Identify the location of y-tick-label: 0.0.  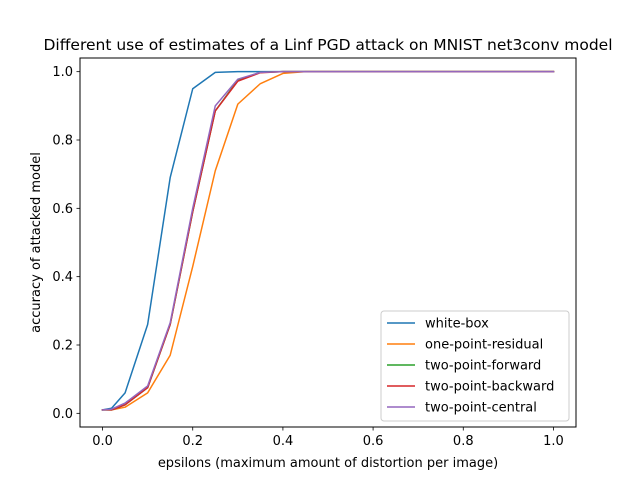
(62, 414).